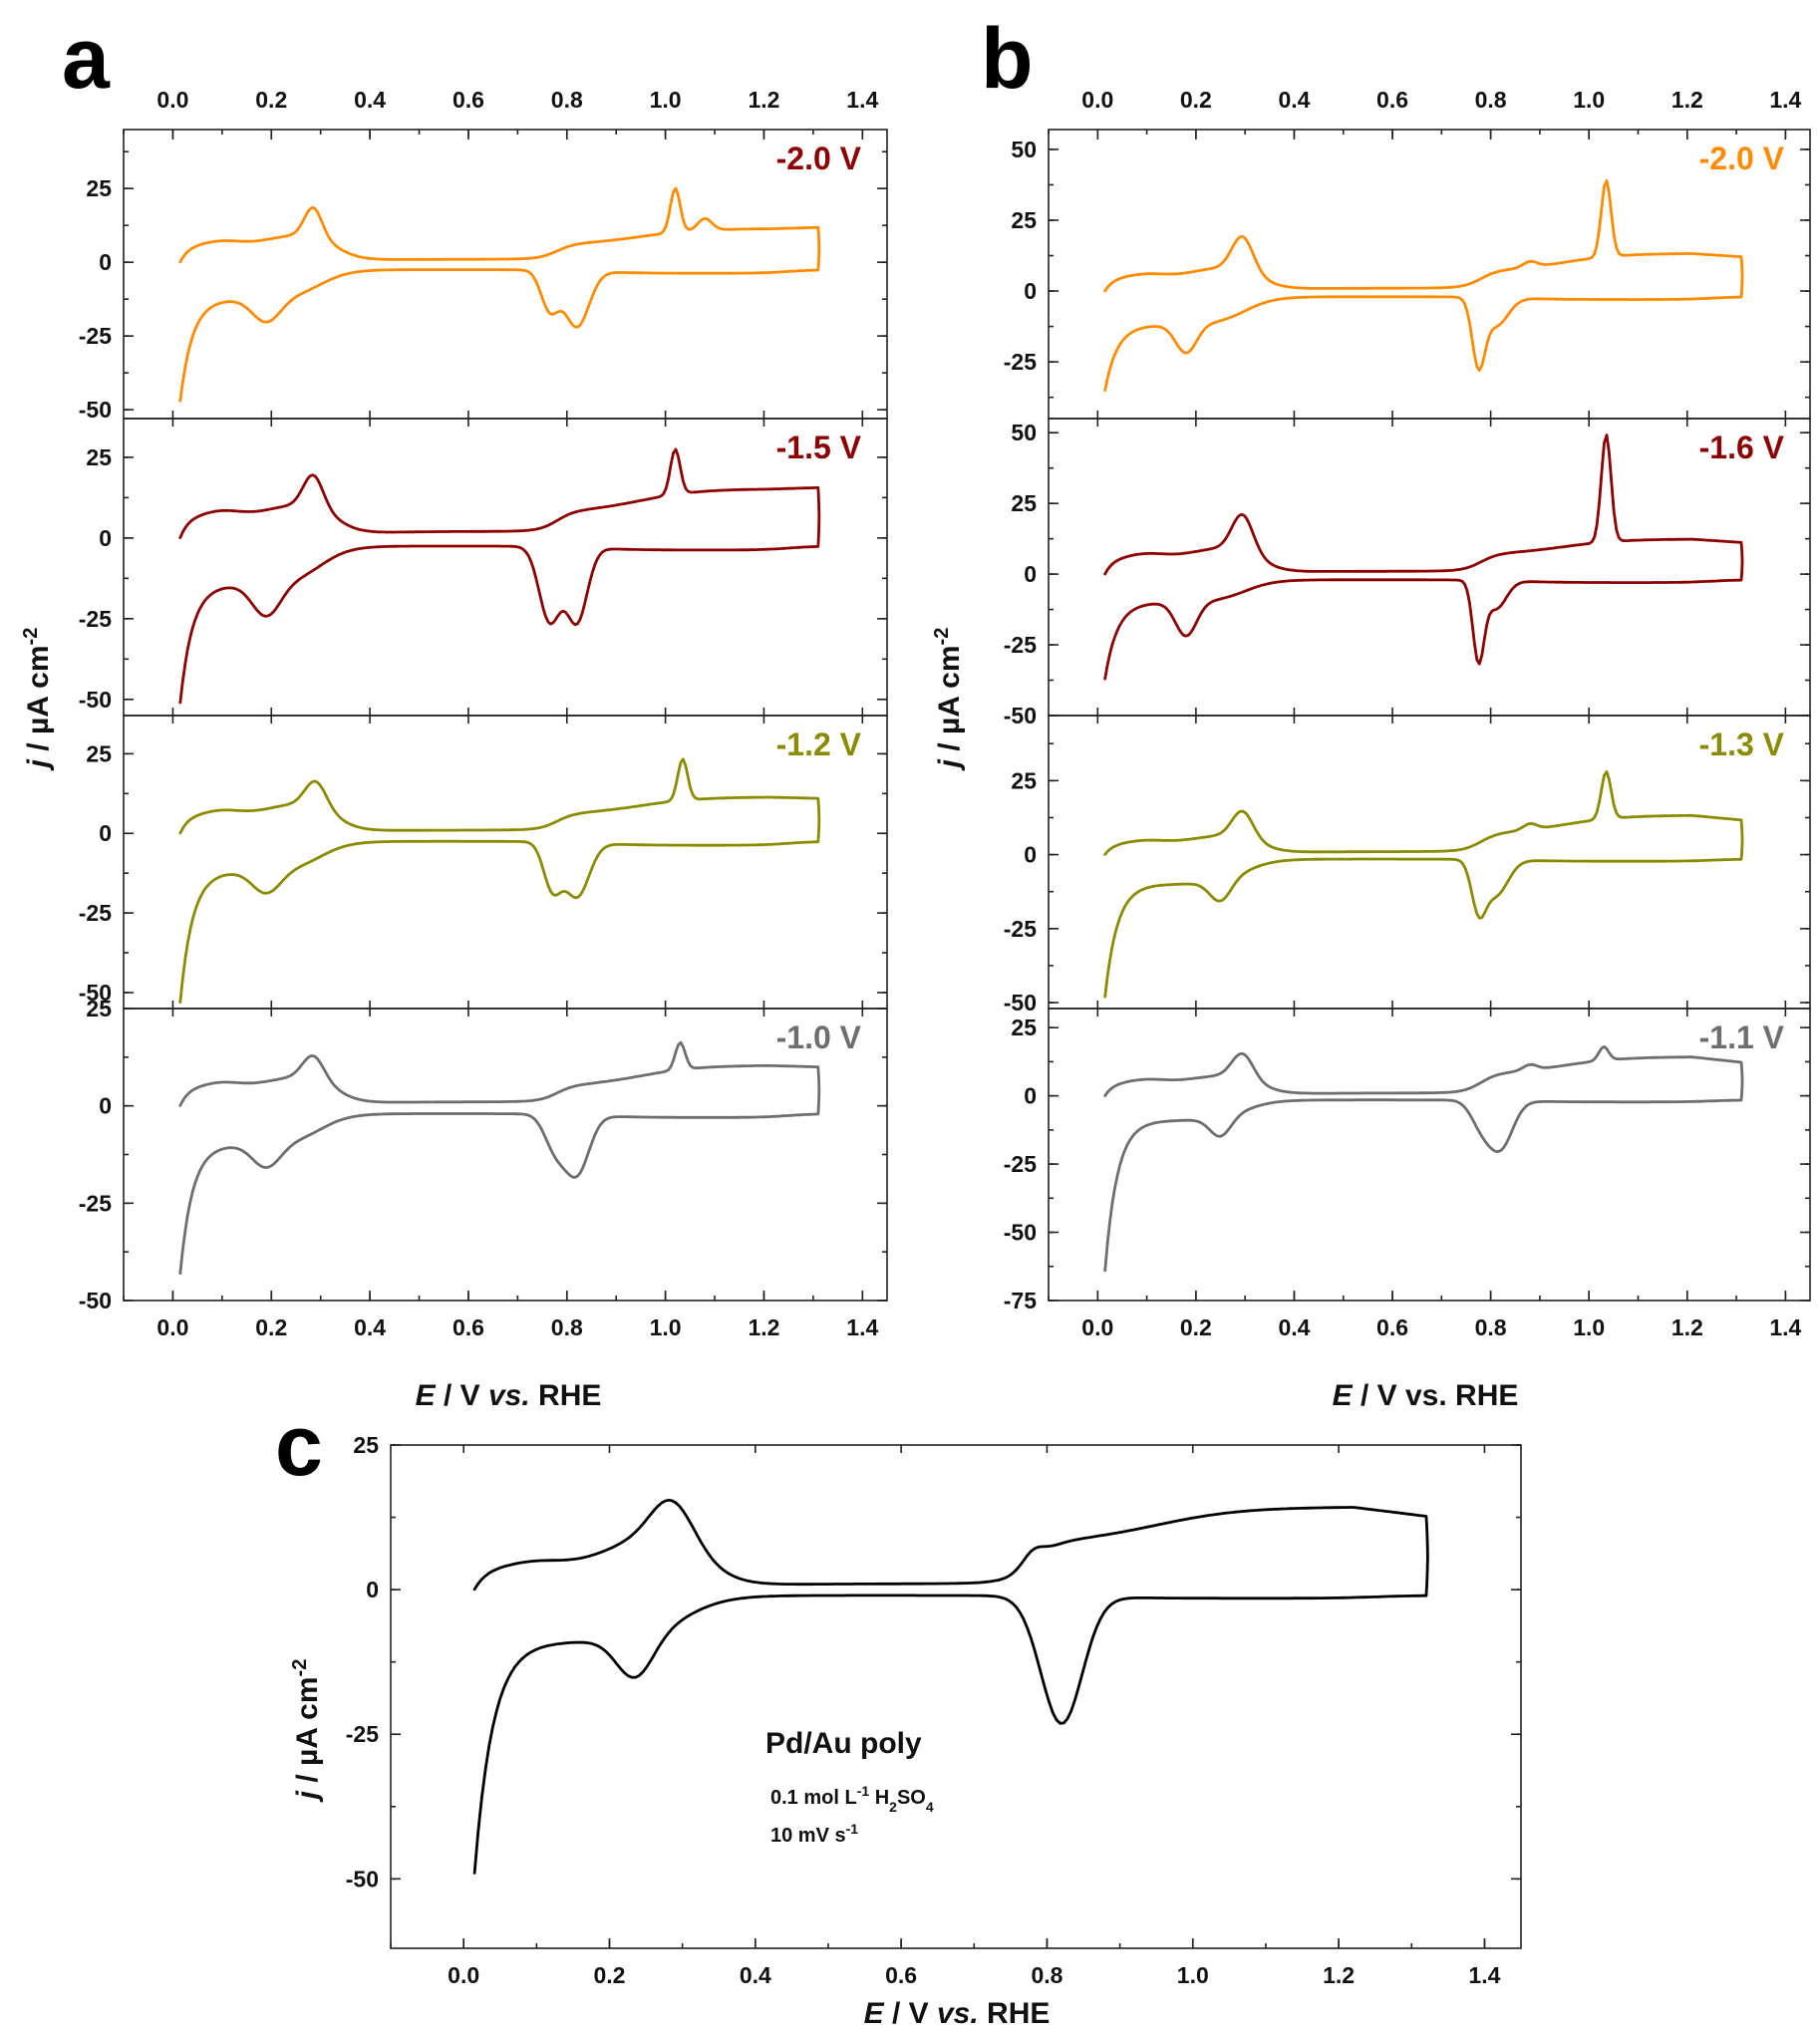  Describe the element at coordinates (1426, 1395) in the screenshot. I see `x-axis-title-b: E / V vs. RHE` at that location.